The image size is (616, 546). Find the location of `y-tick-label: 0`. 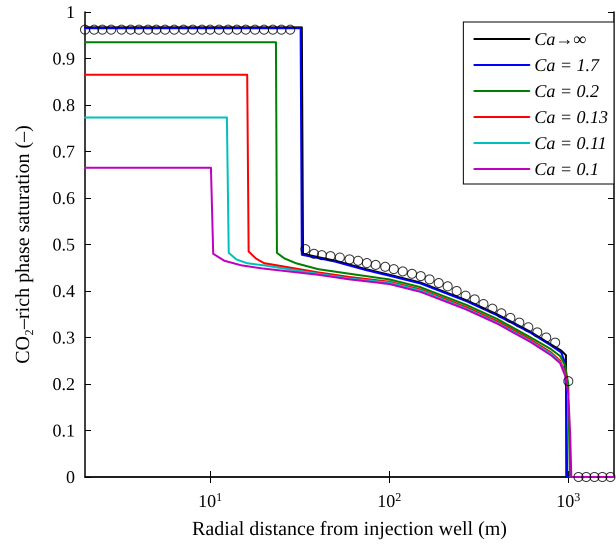

y-tick-label: 0 is located at coordinates (70, 477).